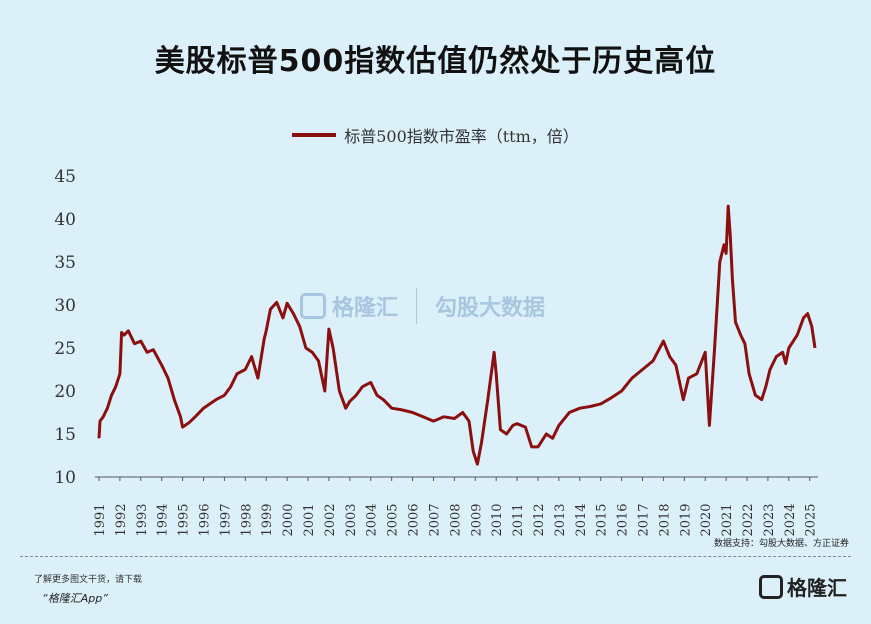 The height and width of the screenshot is (624, 871). I want to click on watermark-brand2: 勾股大数据, so click(490, 308).